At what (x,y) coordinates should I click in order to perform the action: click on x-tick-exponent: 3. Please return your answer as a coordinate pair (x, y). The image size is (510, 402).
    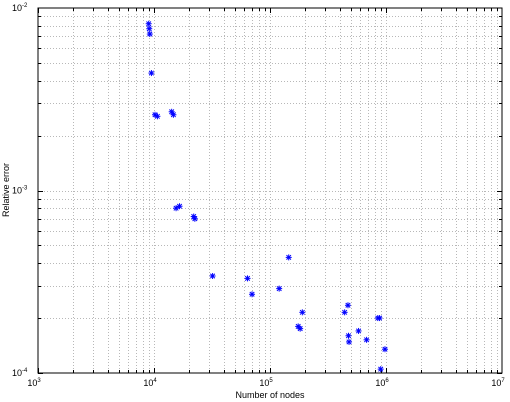
    Looking at the image, I should click on (39, 381).